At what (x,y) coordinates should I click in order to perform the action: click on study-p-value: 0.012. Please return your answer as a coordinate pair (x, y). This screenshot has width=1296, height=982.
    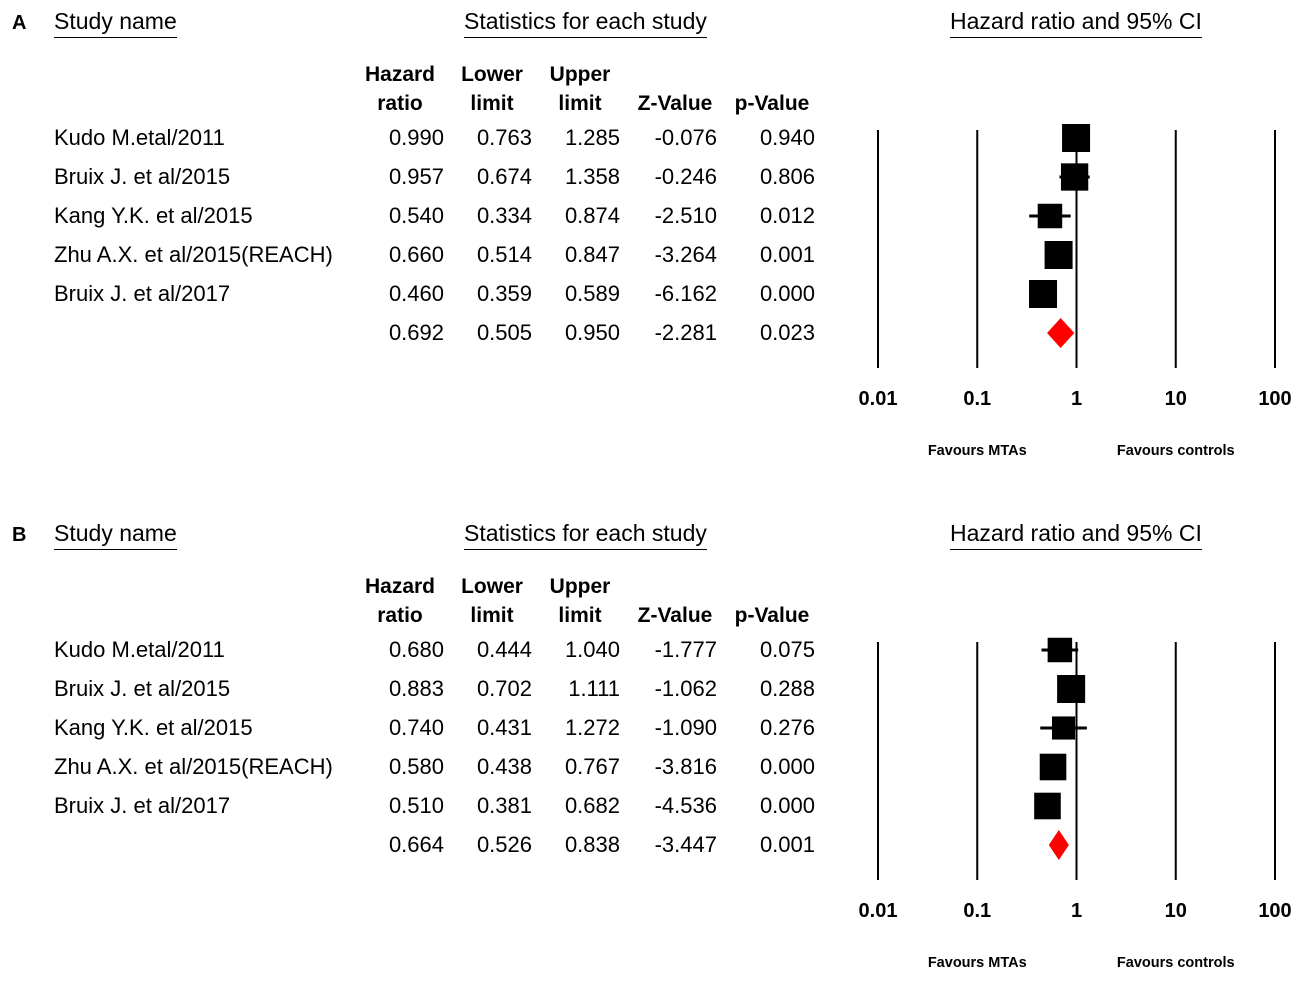
    Looking at the image, I should click on (787, 215).